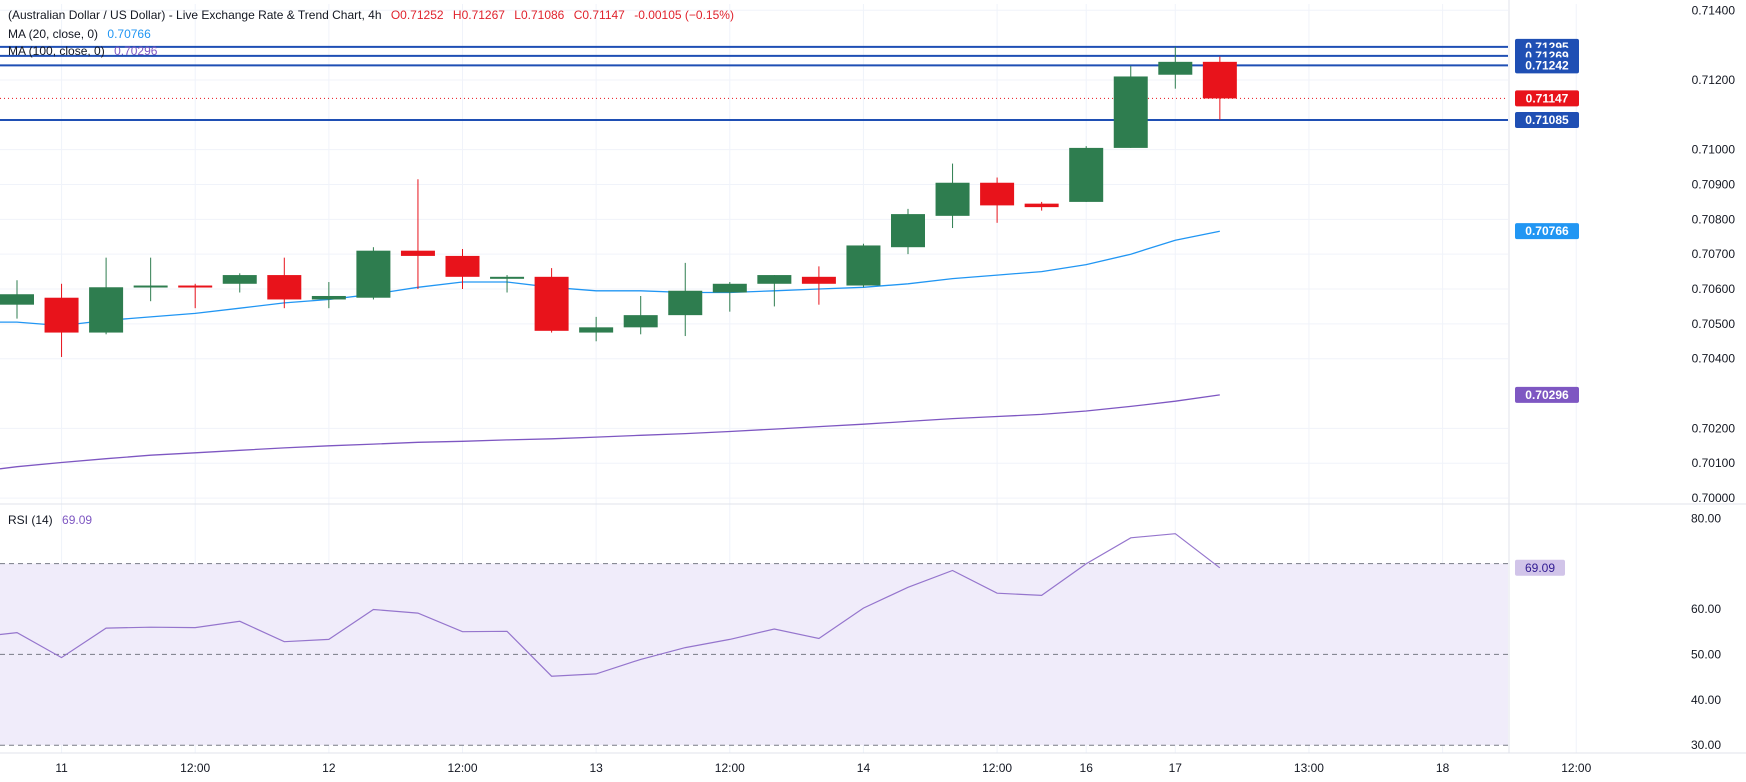 The width and height of the screenshot is (1746, 782). What do you see at coordinates (1714, 463) in the screenshot?
I see `price-tick-label: 0.70100` at bounding box center [1714, 463].